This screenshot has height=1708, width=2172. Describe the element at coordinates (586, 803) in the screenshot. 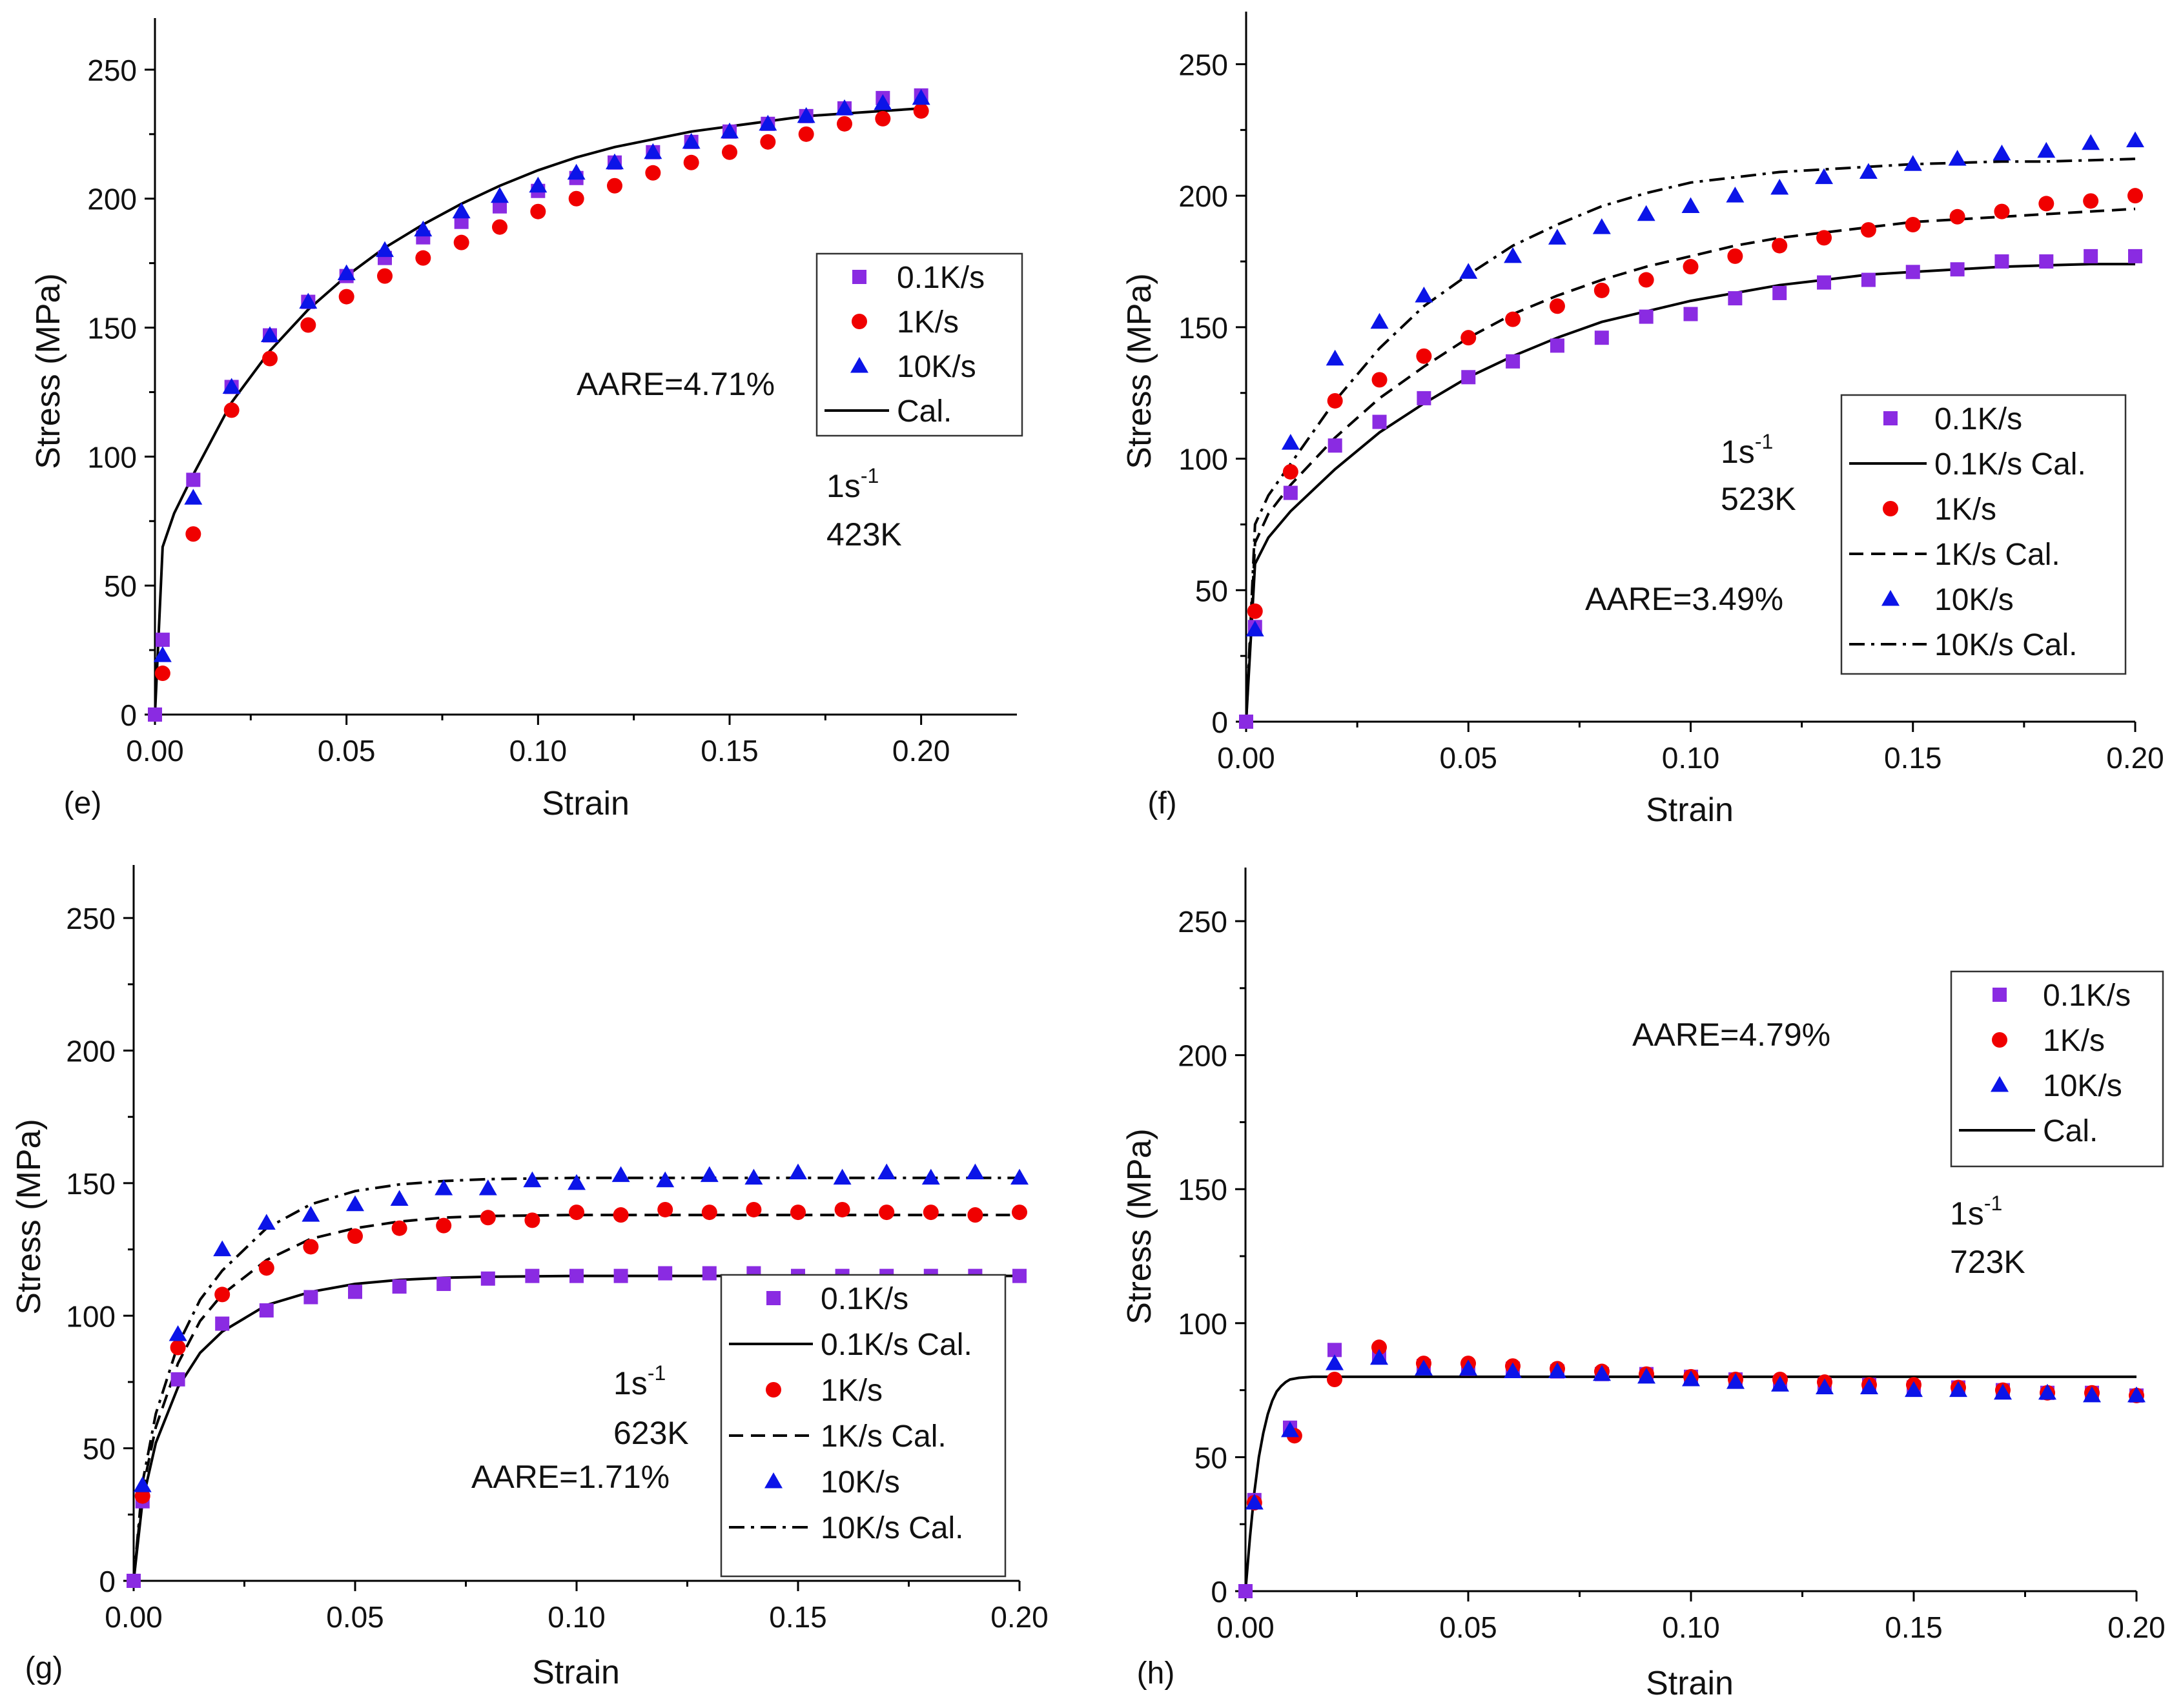

I see `x-axis-label: Strain` at that location.